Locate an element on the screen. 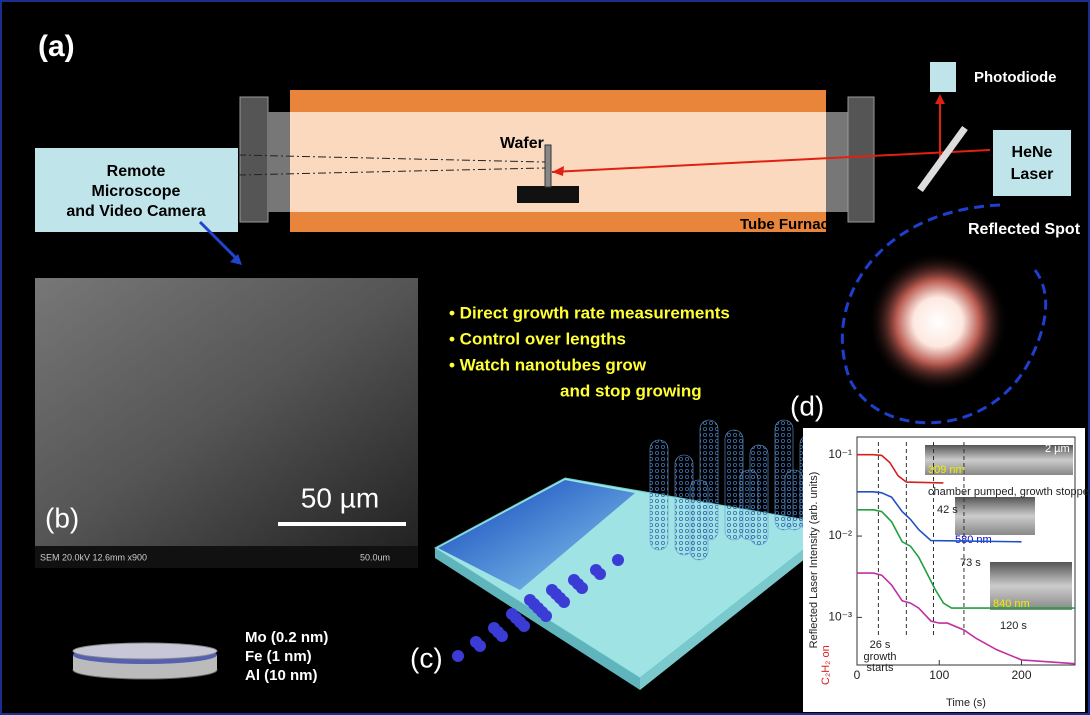  inset-label: 309 nm is located at coordinates (946, 470).